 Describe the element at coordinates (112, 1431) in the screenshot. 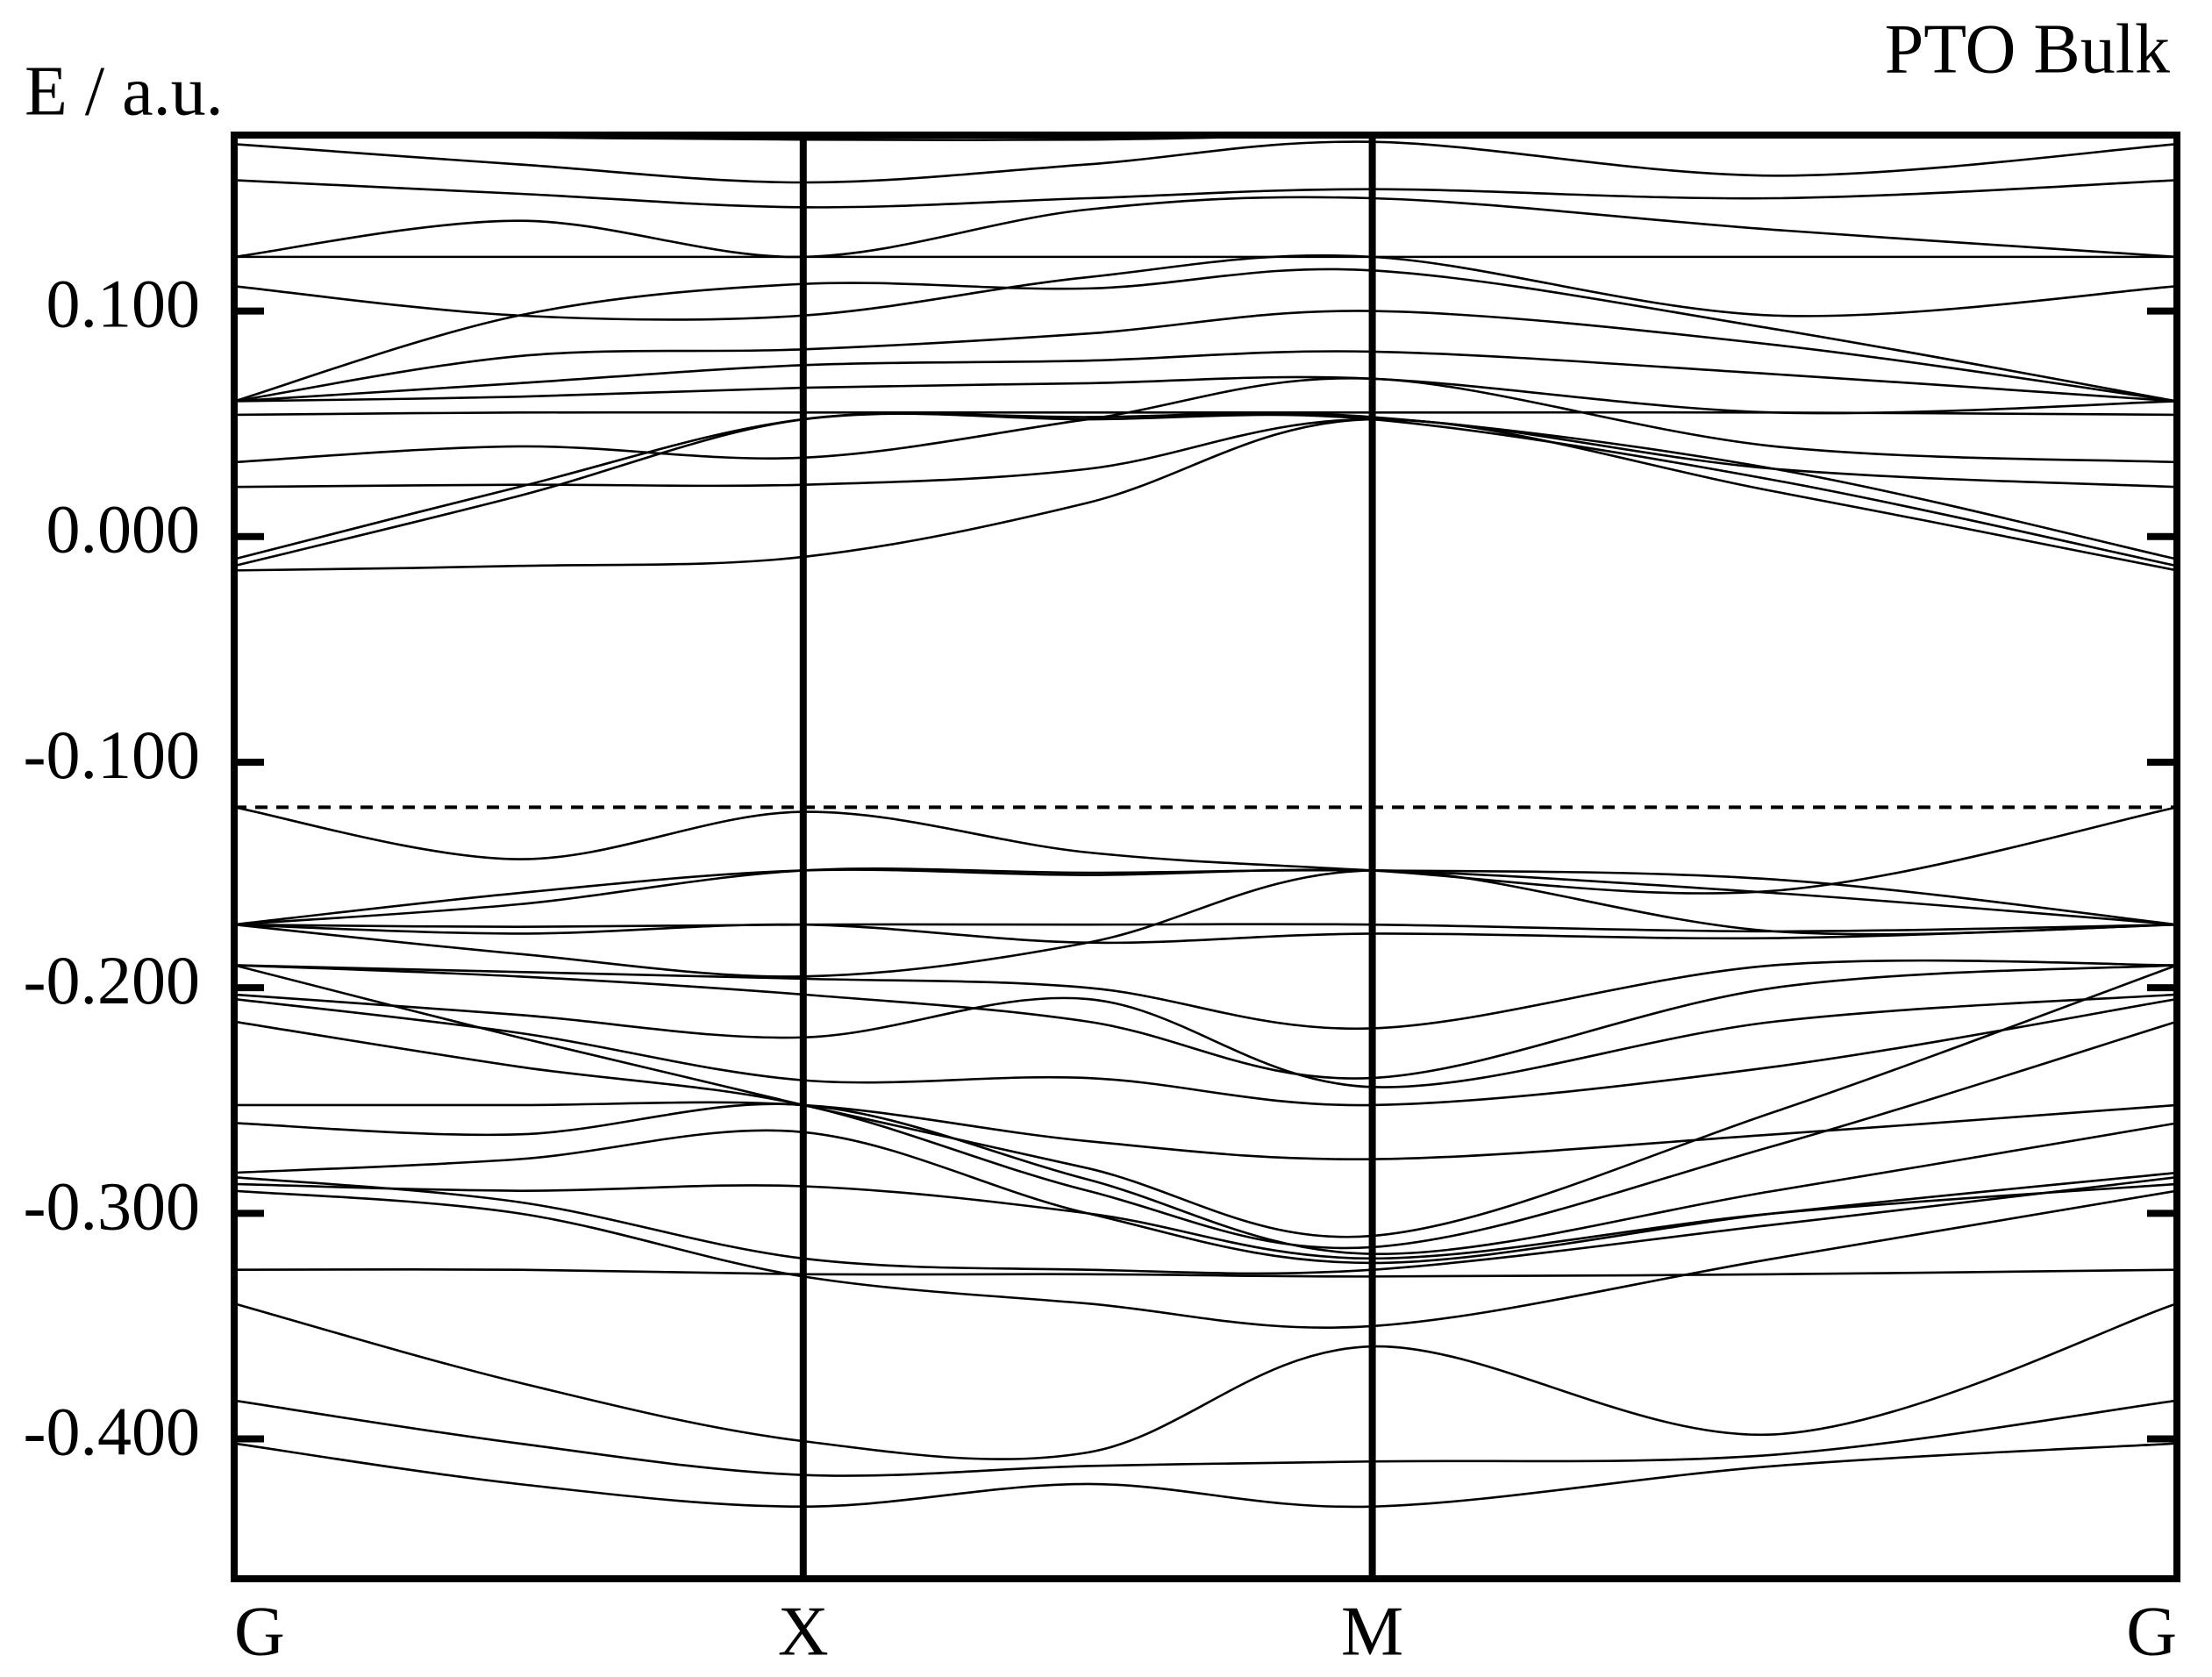

I see `y-tick-label: -0.400` at that location.